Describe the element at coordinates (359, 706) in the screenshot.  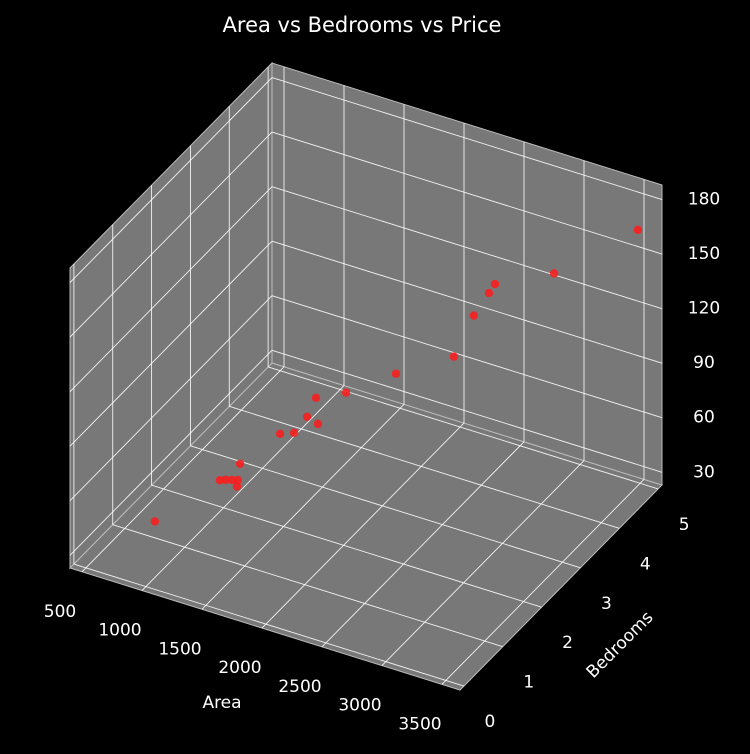
I see `x-tick-label: 3000` at that location.